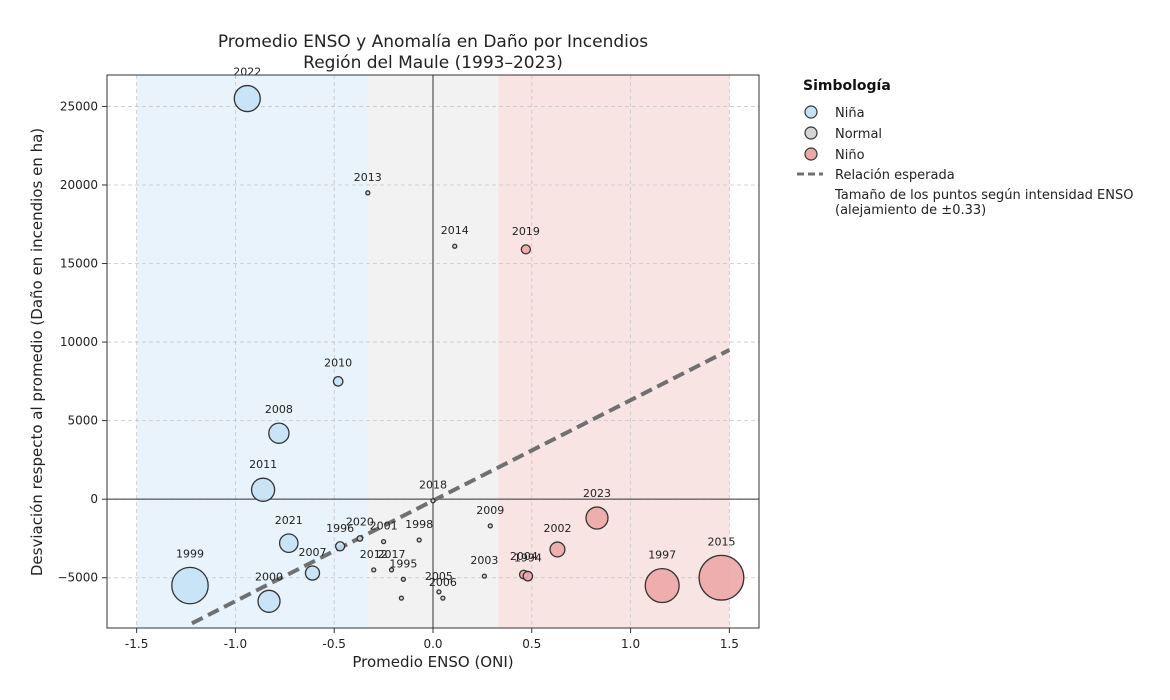  I want to click on point-2001, so click(383, 541).